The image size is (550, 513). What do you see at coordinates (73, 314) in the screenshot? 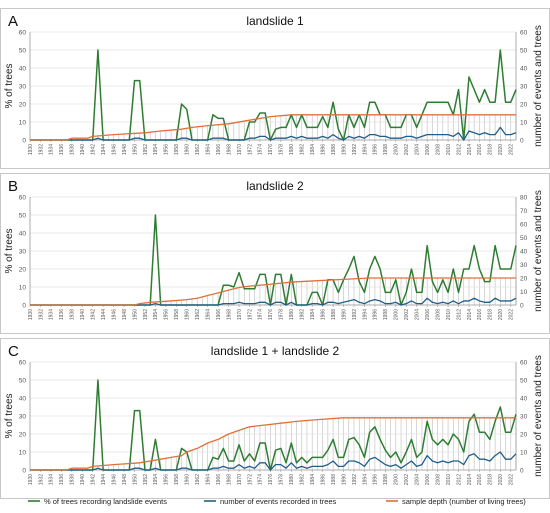
I see `x-tick-label: 1938` at bounding box center [73, 314].